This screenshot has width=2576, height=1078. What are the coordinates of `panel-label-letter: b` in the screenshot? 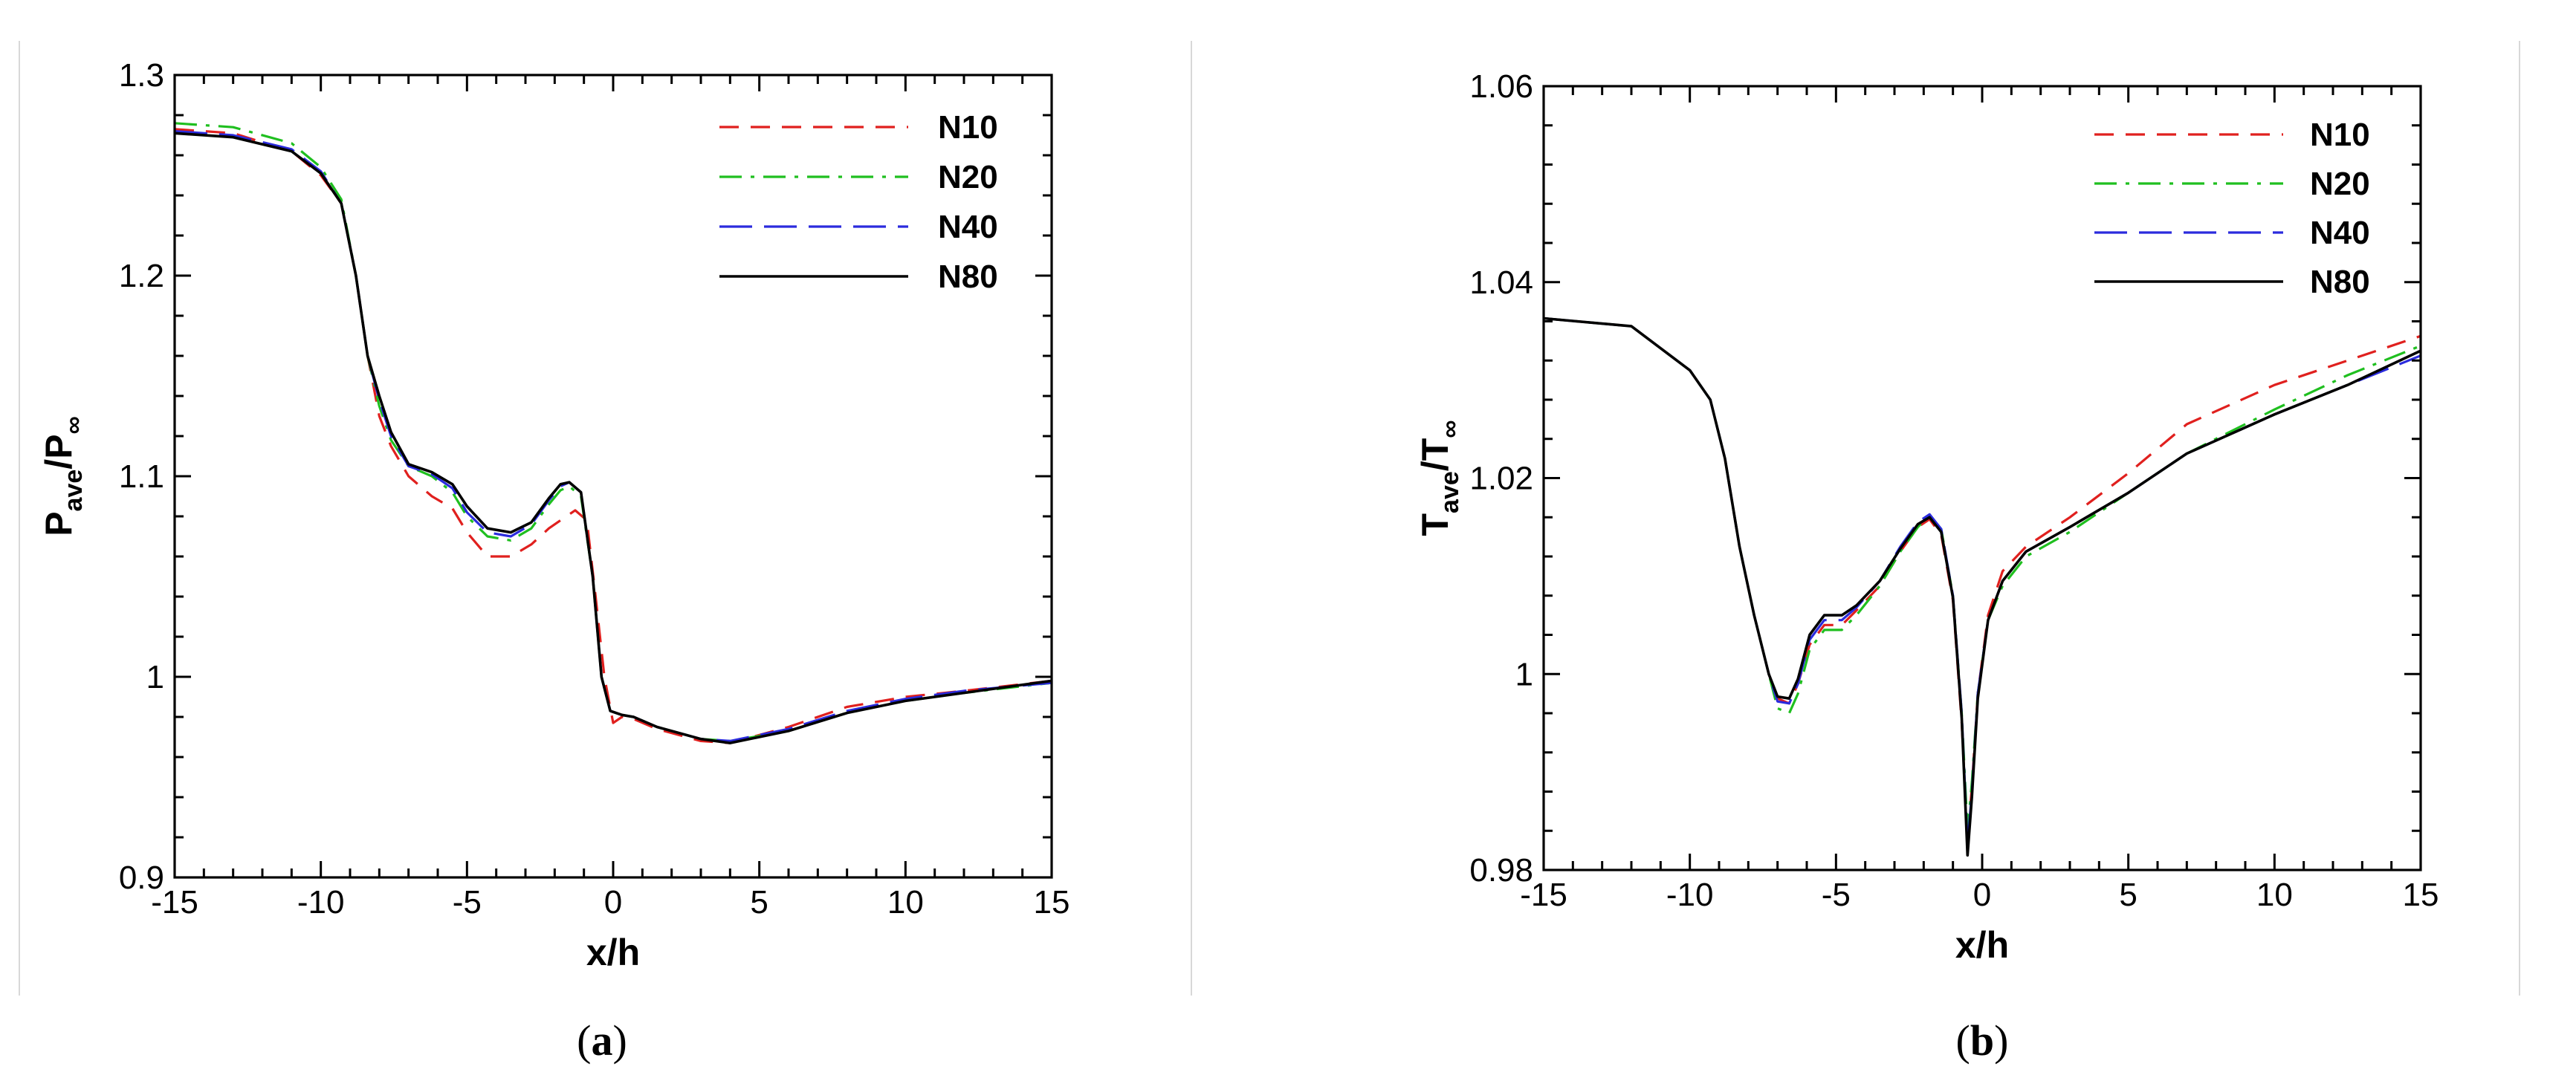 It's located at (1982, 1040).